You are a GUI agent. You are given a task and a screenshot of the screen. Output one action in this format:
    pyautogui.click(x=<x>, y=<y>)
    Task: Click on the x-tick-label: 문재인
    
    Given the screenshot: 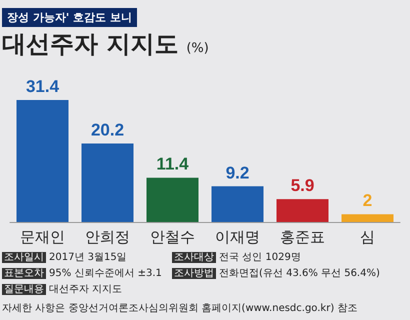 What is the action you would take?
    pyautogui.click(x=42, y=237)
    